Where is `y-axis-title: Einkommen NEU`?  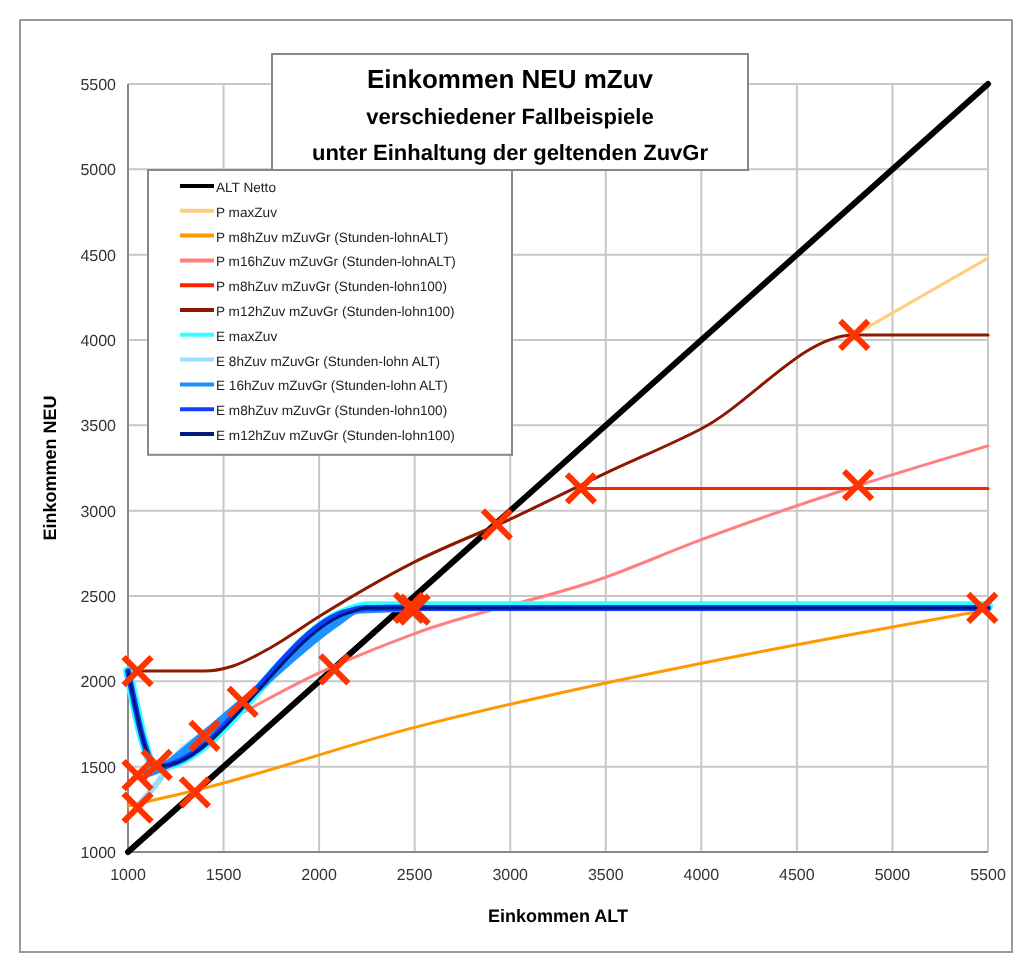 y-axis-title: Einkommen NEU is located at coordinates (50, 468).